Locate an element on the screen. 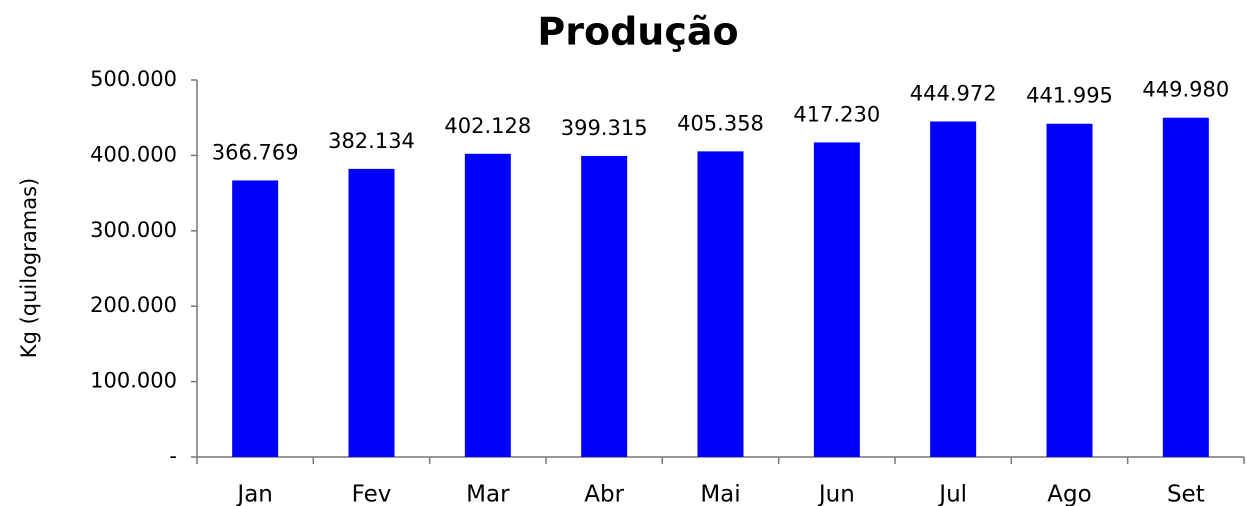  data-label: 449.980 is located at coordinates (1185, 90).